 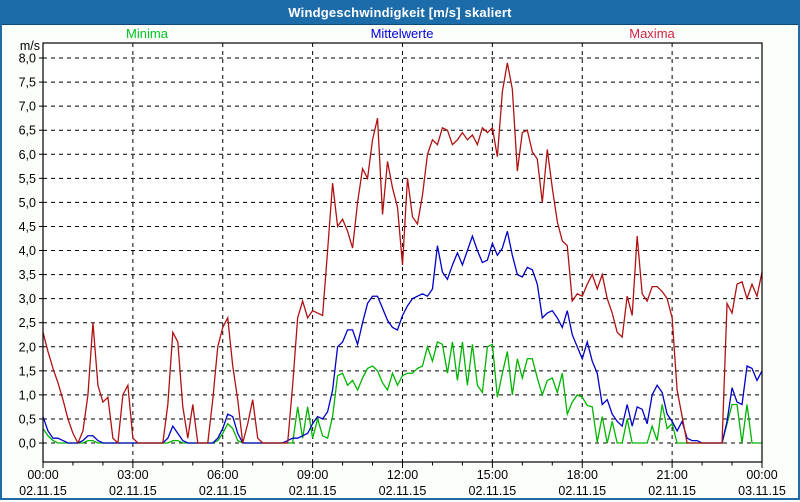 I want to click on y-axis-label: 1,0, so click(x=27, y=395).